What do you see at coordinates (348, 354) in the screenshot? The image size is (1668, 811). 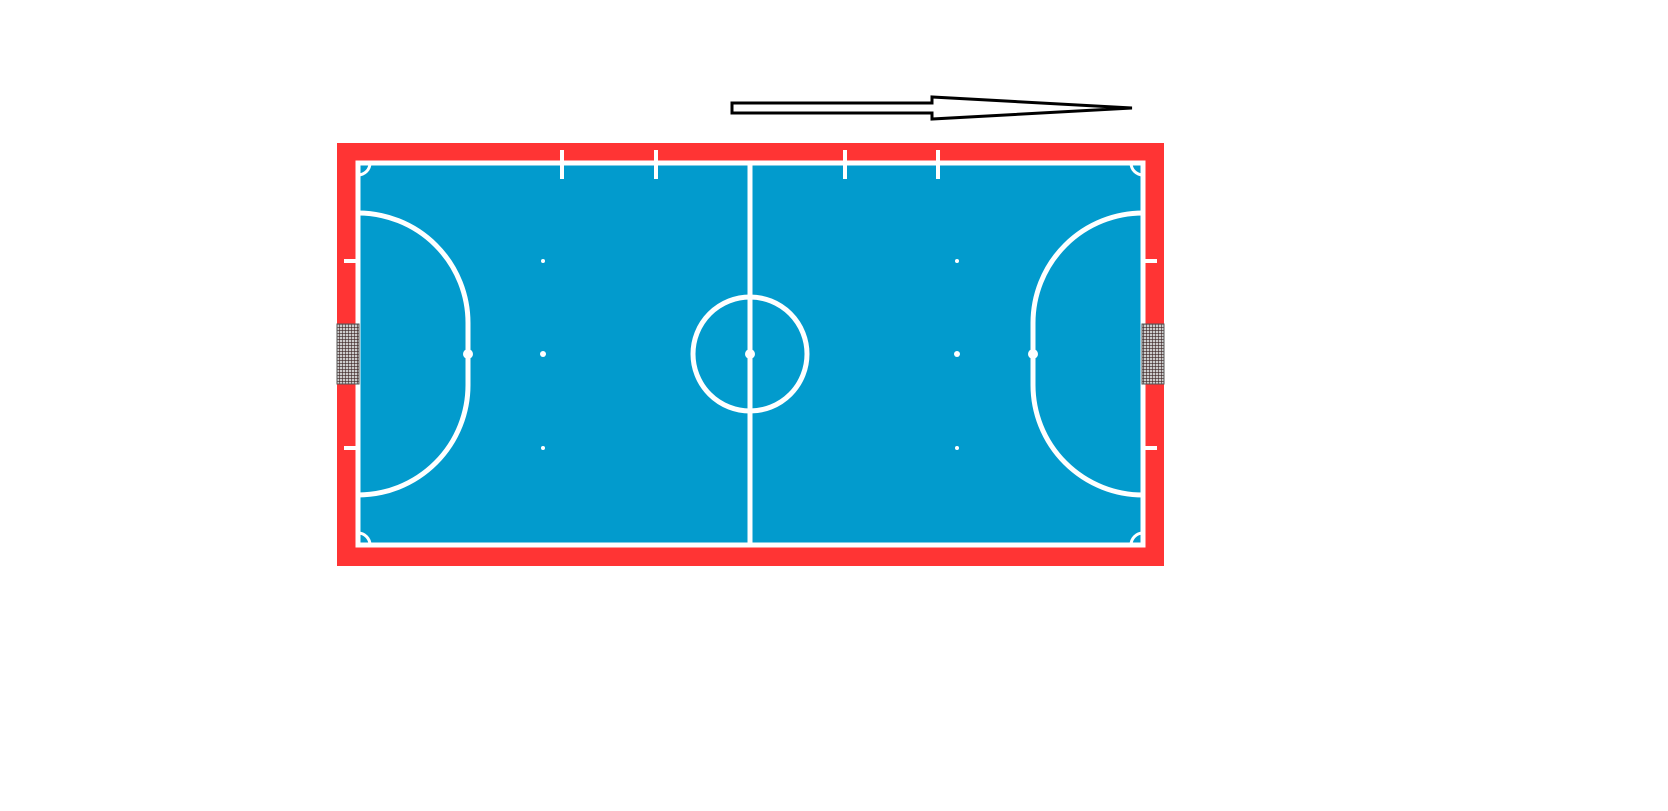 I see `left-goal-net` at bounding box center [348, 354].